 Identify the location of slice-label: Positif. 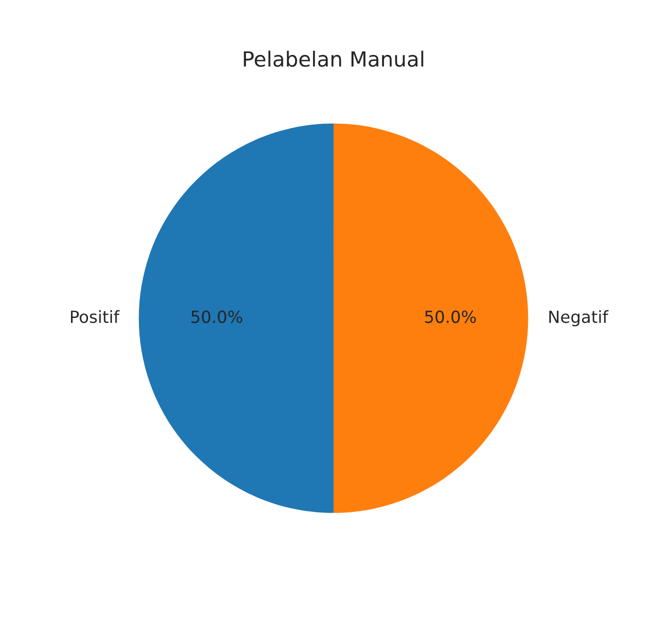
(95, 317).